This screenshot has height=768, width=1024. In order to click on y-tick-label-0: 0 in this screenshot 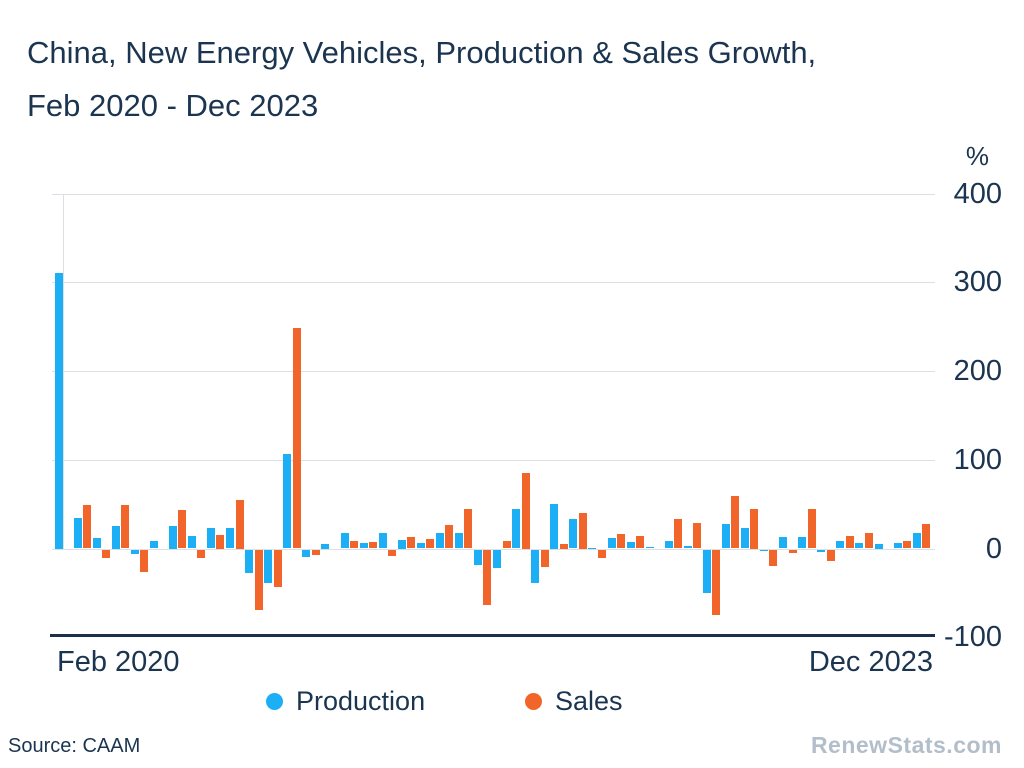, I will do `click(993, 548)`.